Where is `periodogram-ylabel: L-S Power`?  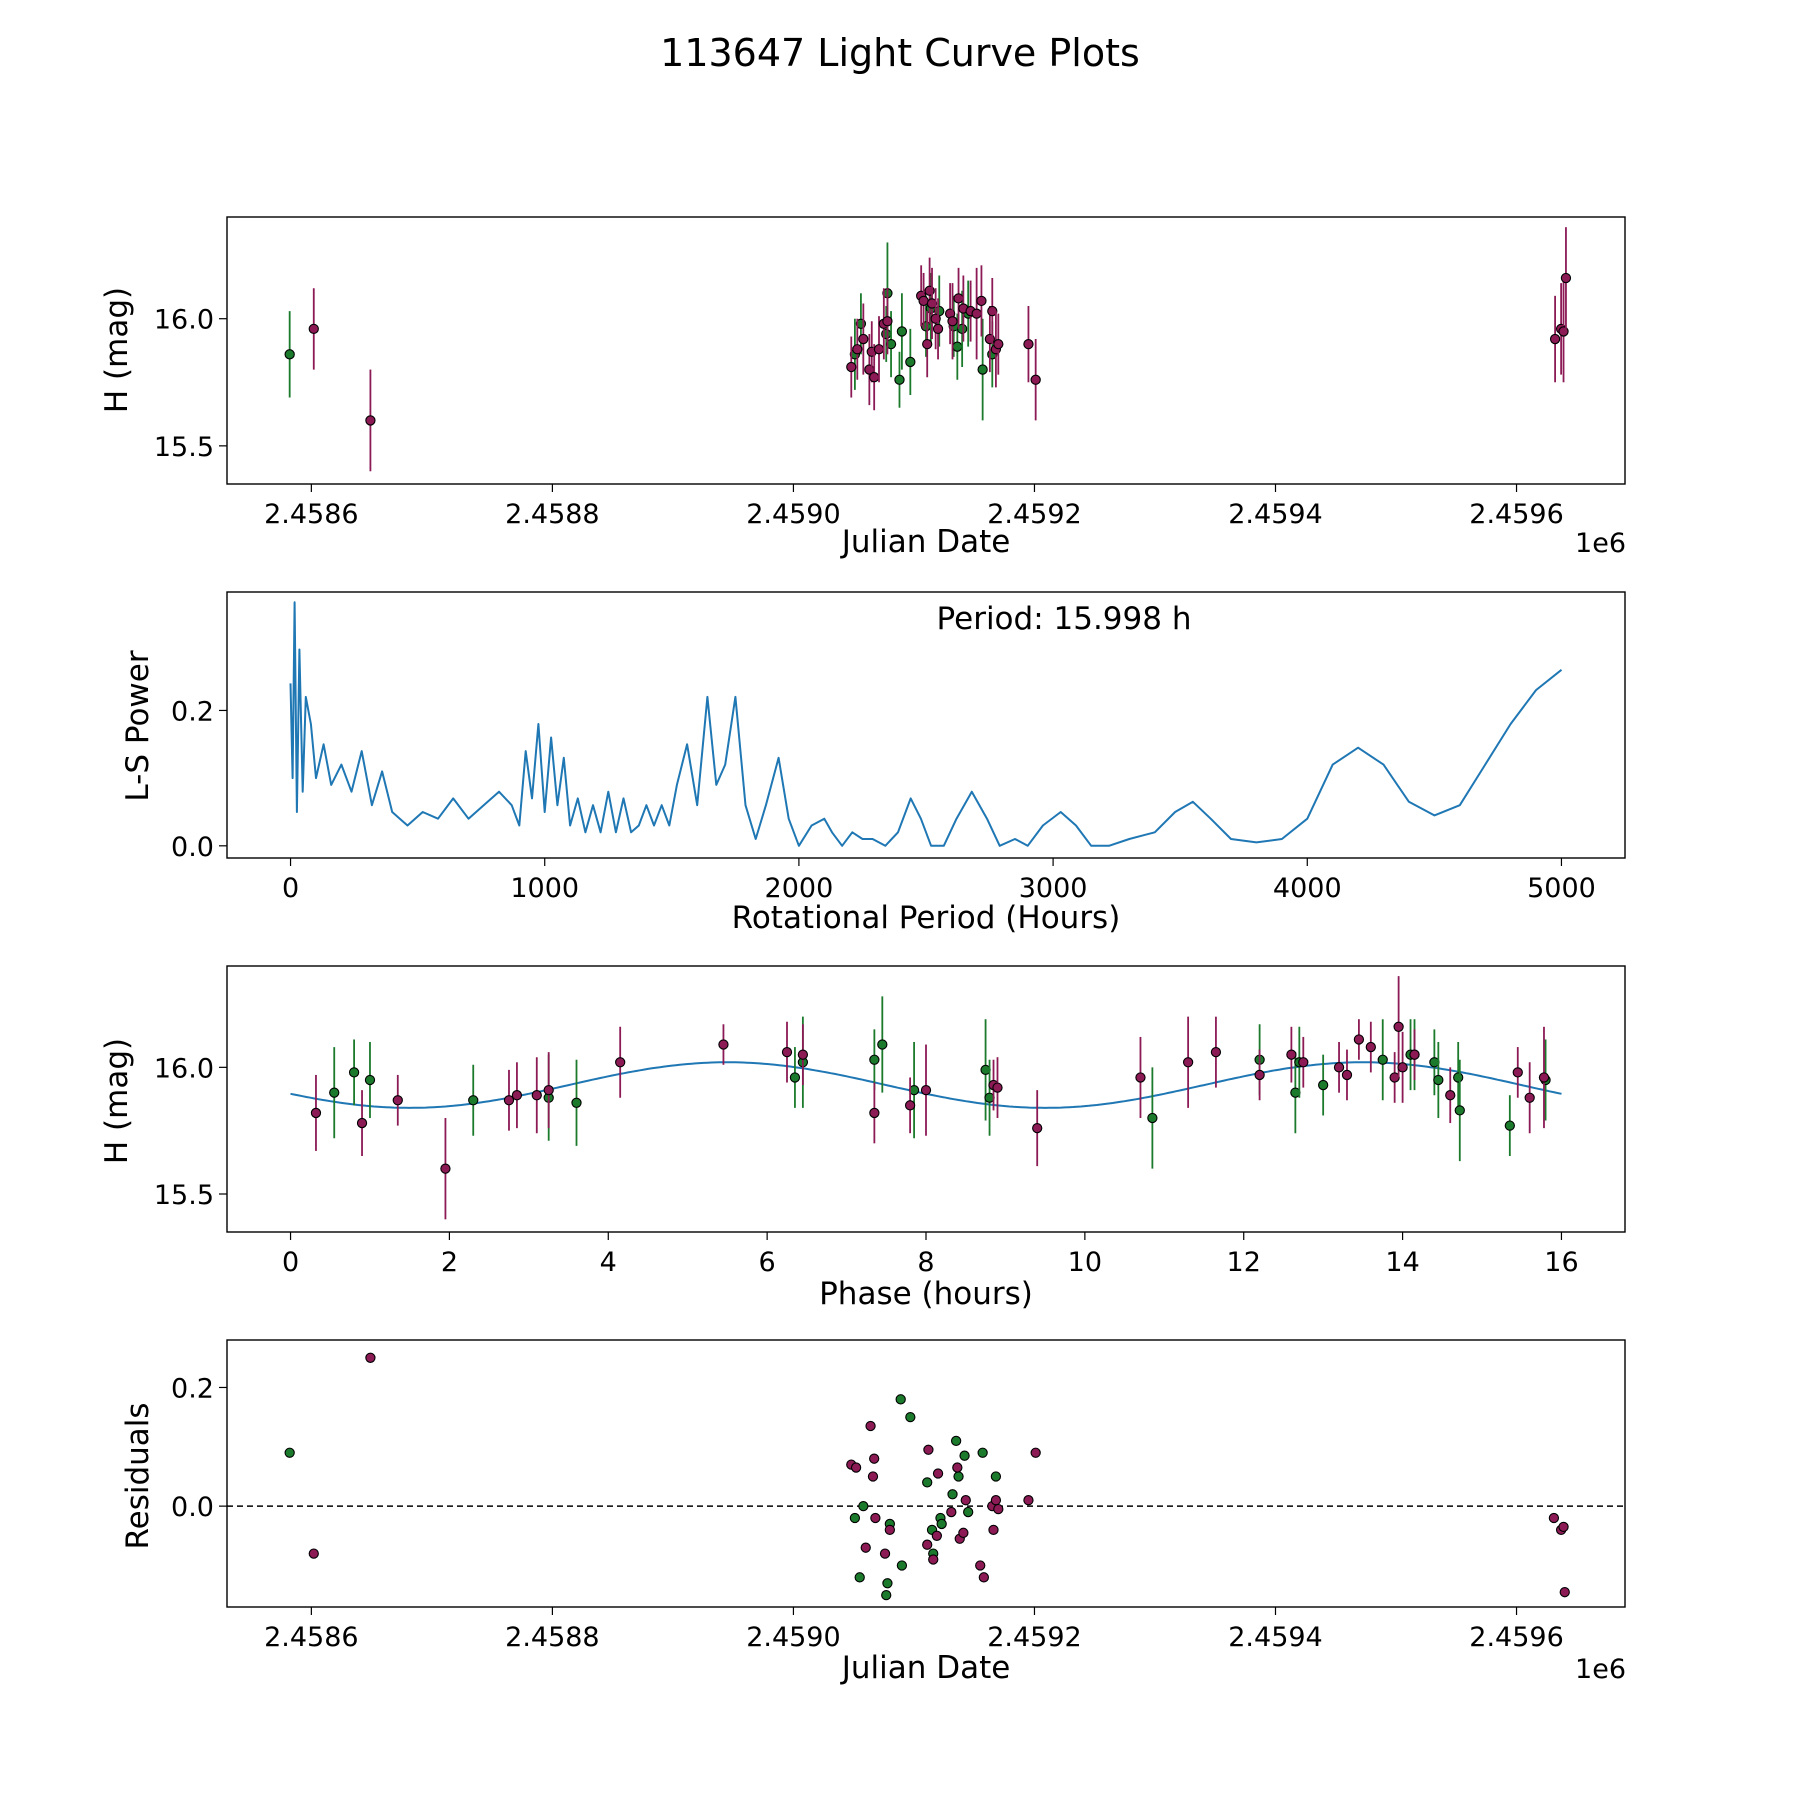
periodogram-ylabel: L-S Power is located at coordinates (138, 725).